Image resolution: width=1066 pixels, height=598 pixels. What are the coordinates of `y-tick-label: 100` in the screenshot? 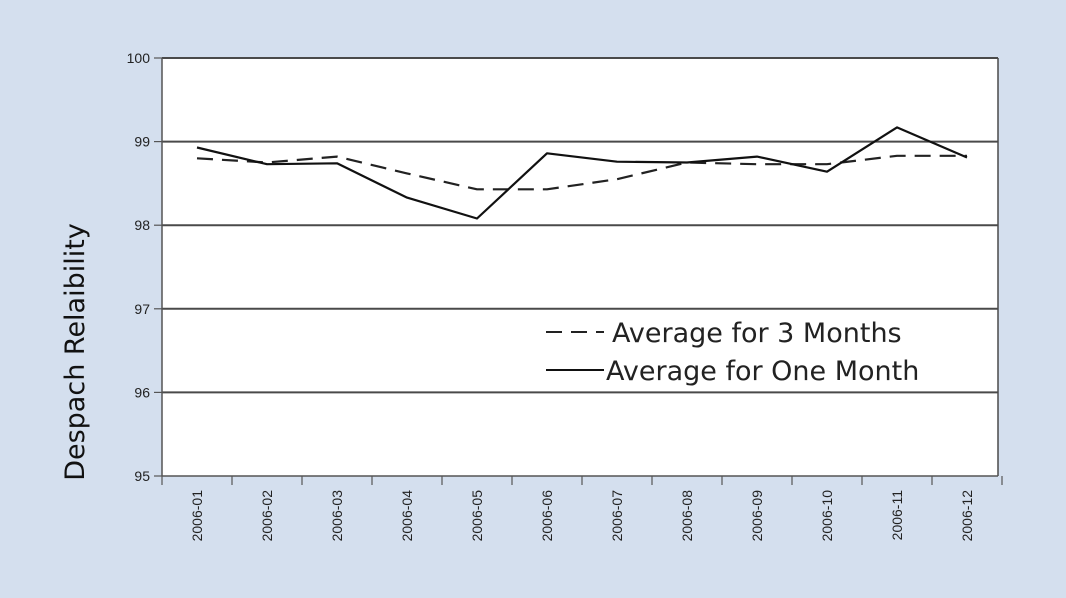 It's located at (139, 58).